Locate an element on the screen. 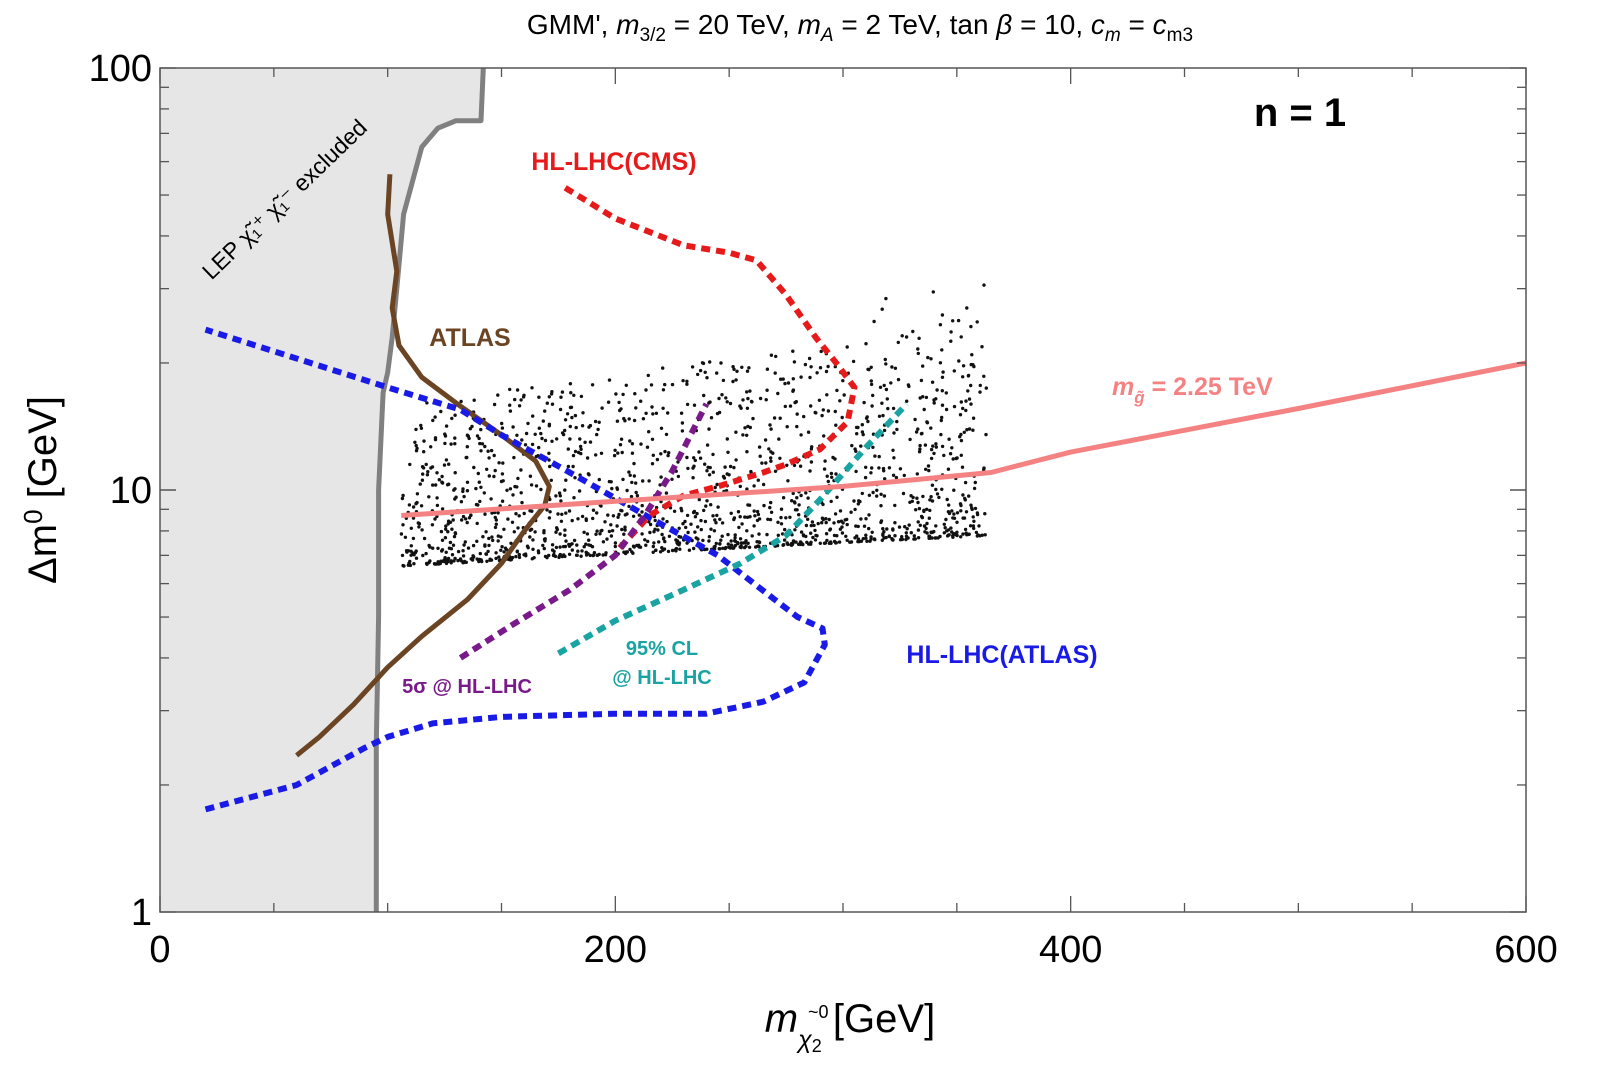  hl-atlas-label: HL-LHC(ATLAS) is located at coordinates (1001, 655).